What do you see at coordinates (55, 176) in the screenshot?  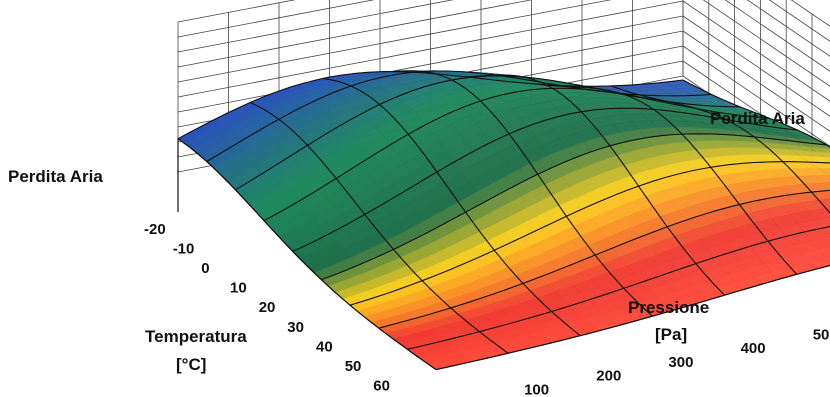 I see `z-axis-label-left: Perdita Aria` at bounding box center [55, 176].